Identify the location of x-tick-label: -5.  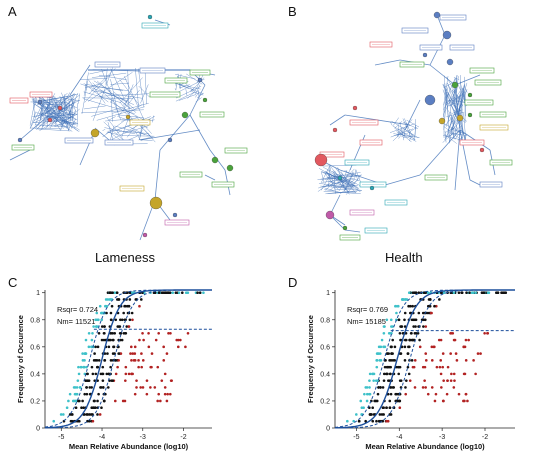
(356, 437).